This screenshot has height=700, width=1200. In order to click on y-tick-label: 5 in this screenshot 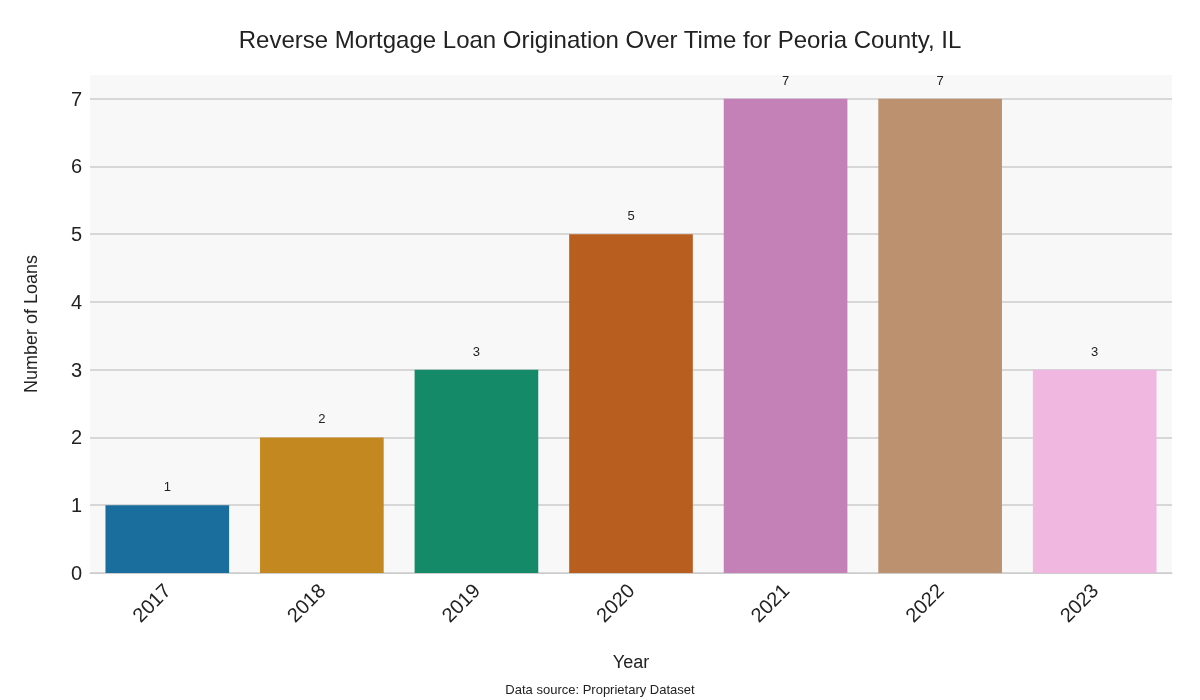, I will do `click(76, 234)`.